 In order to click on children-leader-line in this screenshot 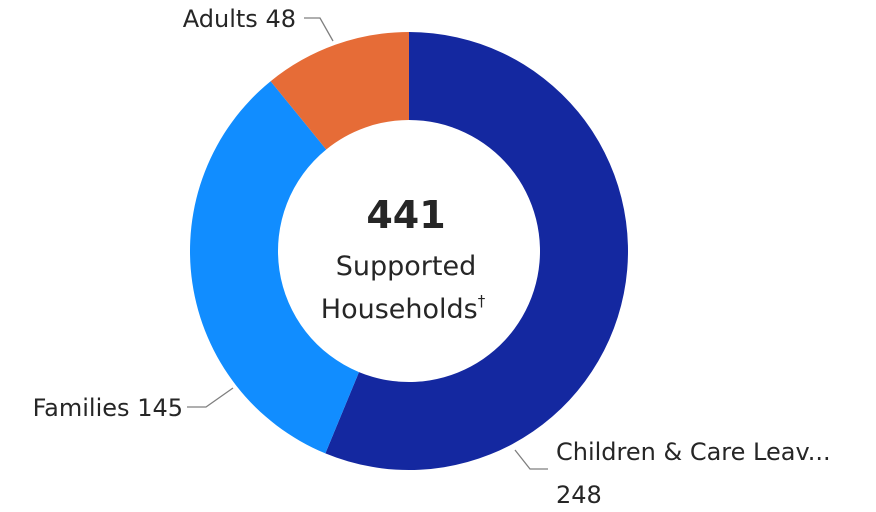, I will do `click(531, 459)`.